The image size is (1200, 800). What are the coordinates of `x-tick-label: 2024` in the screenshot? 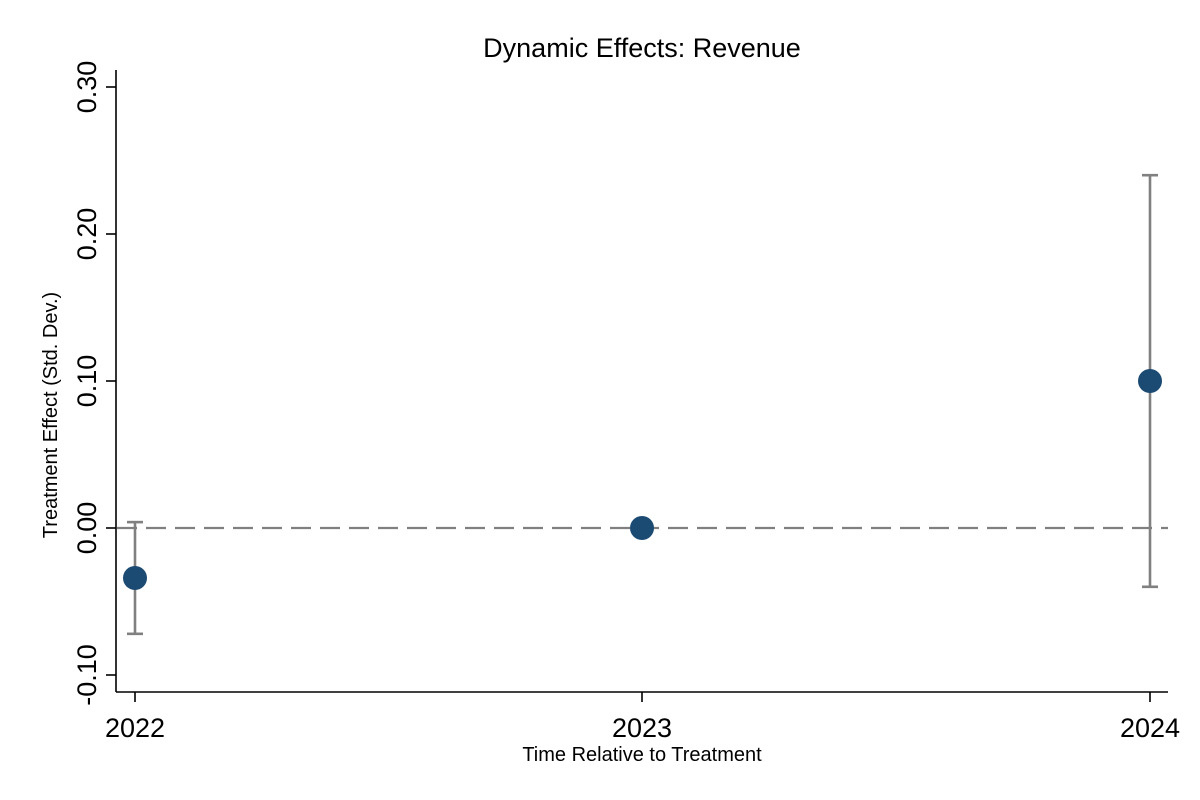 It's located at (1150, 728).